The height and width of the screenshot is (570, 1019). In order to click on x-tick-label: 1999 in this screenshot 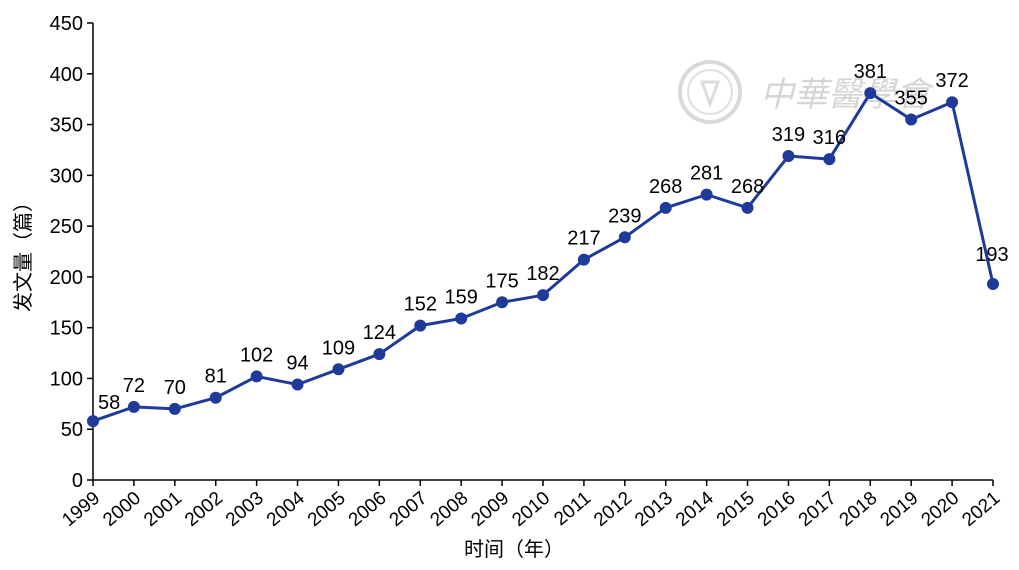, I will do `click(81, 509)`.